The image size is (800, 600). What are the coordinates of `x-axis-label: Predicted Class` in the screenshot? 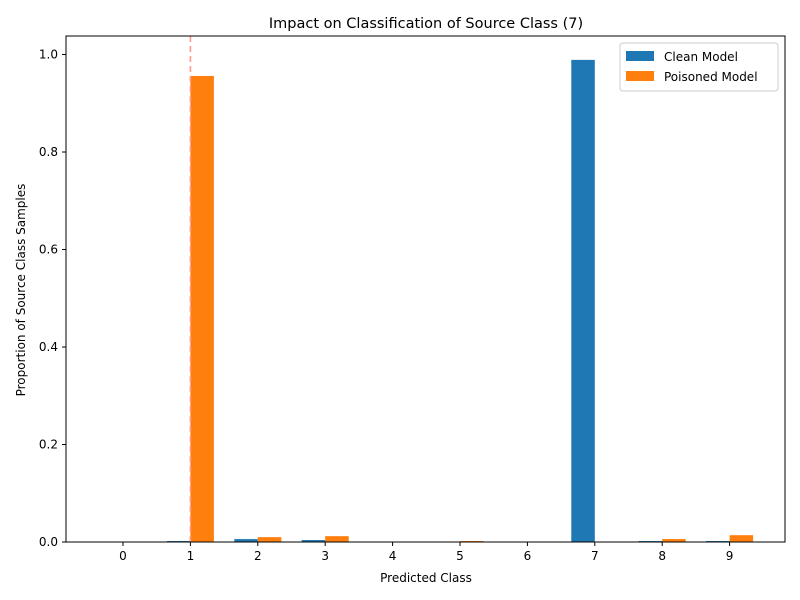 It's located at (426, 578).